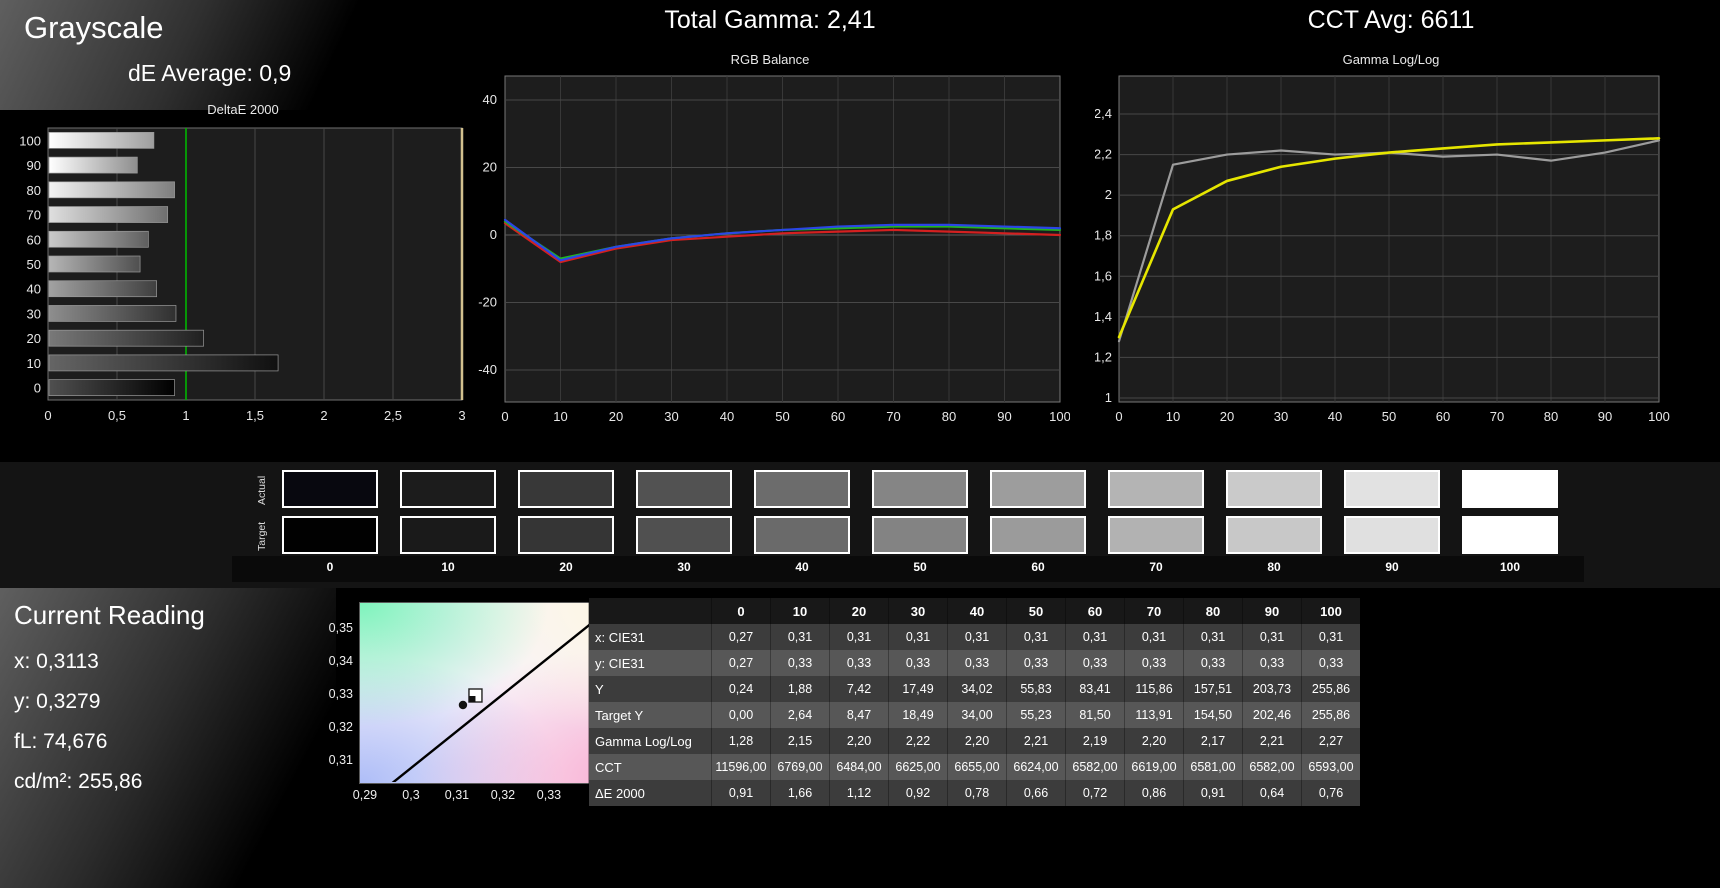 Image resolution: width=1720 pixels, height=888 pixels. I want to click on table-cell: 2,27, so click(1330, 741).